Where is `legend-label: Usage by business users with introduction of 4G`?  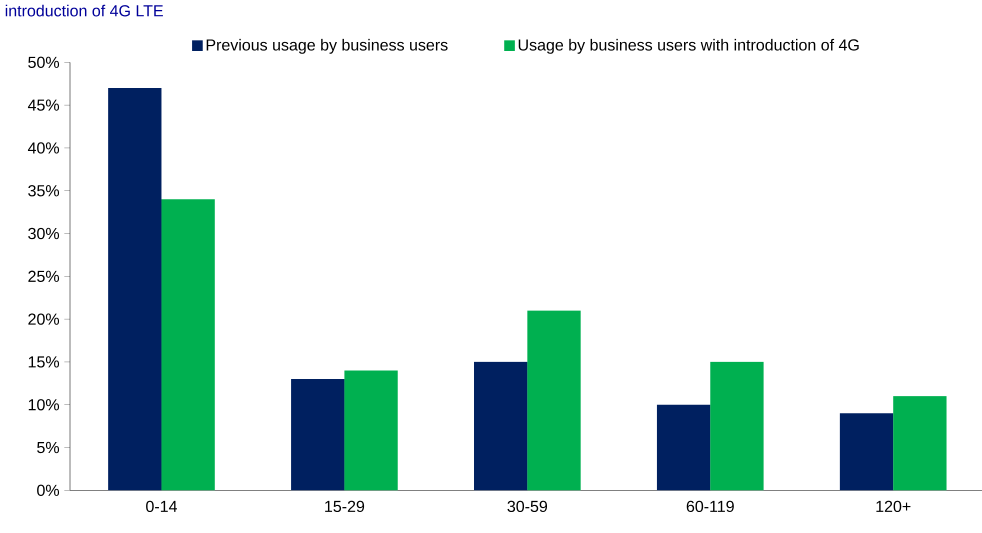
legend-label: Usage by business users with introduction of 4G is located at coordinates (688, 46).